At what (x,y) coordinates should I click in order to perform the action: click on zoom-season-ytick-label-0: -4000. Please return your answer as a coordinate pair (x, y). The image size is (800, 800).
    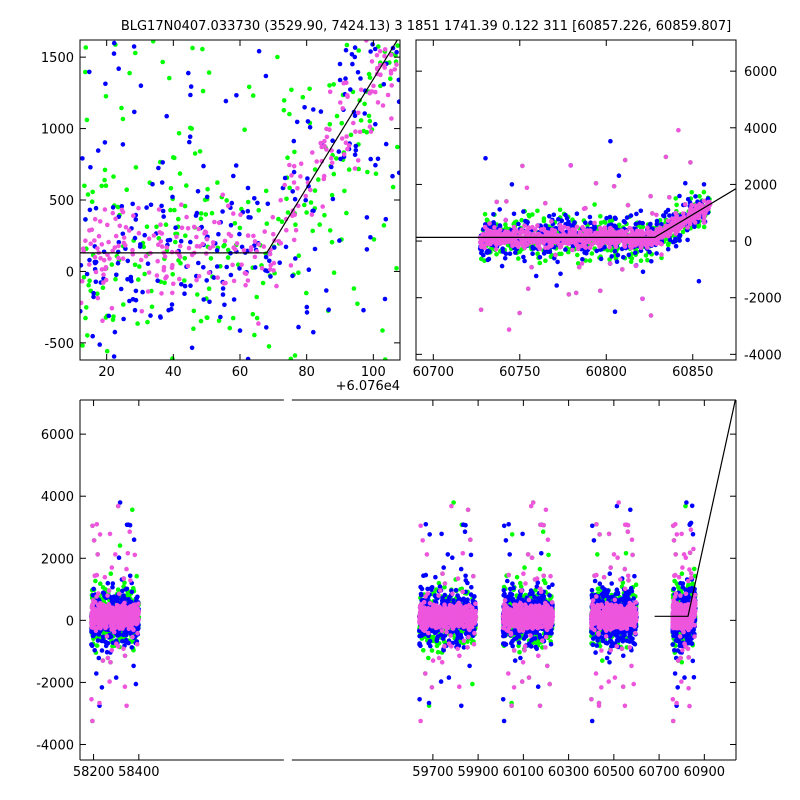
    Looking at the image, I should click on (763, 355).